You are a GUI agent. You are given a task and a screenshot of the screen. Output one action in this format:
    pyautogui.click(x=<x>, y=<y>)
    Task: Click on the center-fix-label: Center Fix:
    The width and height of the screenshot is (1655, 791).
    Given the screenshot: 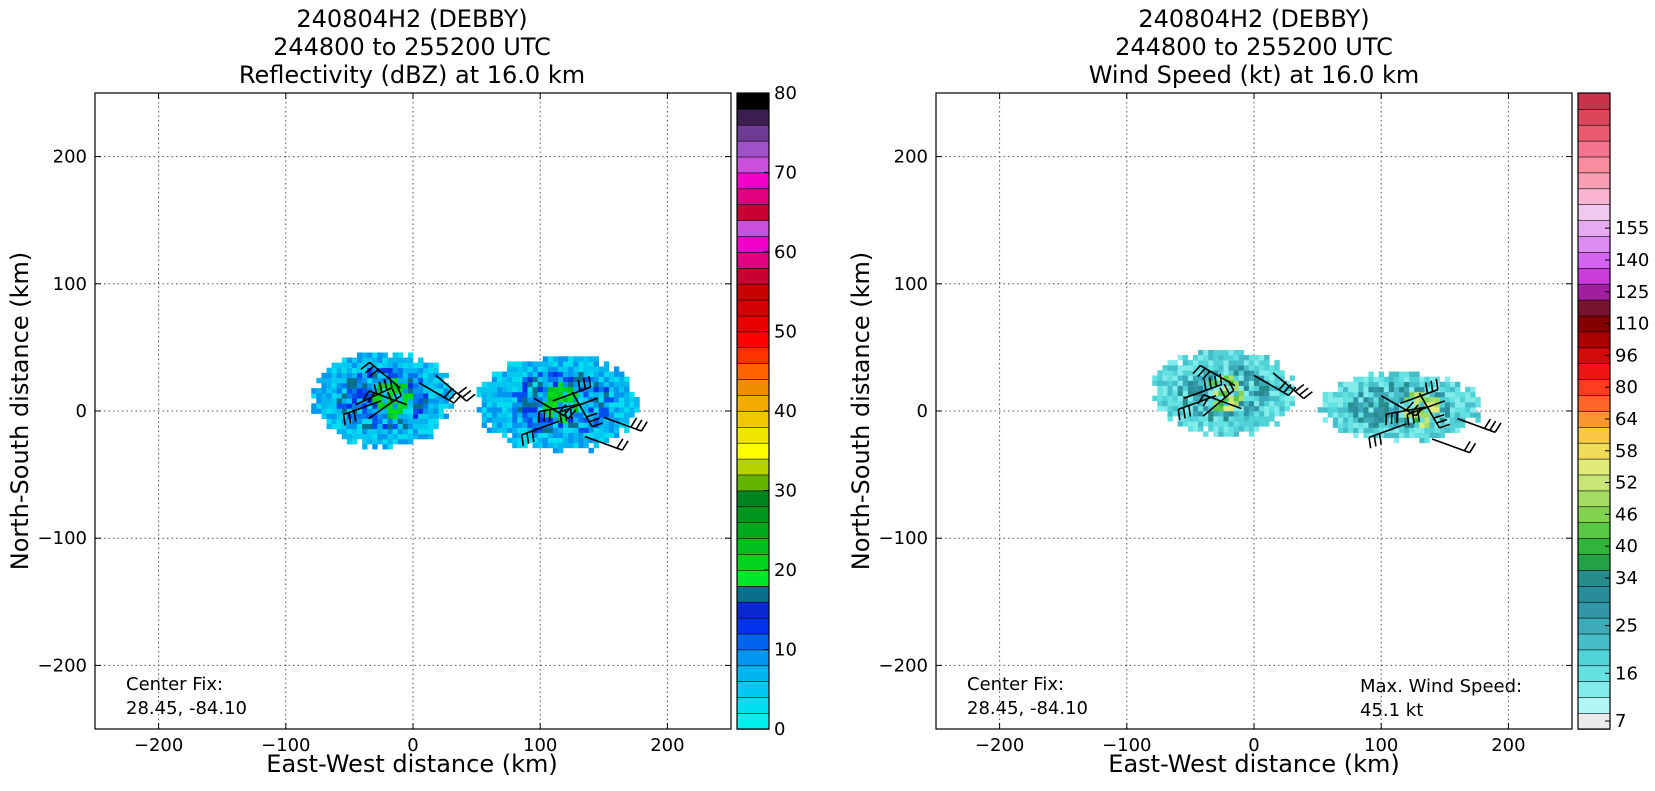 What is the action you would take?
    pyautogui.click(x=174, y=684)
    